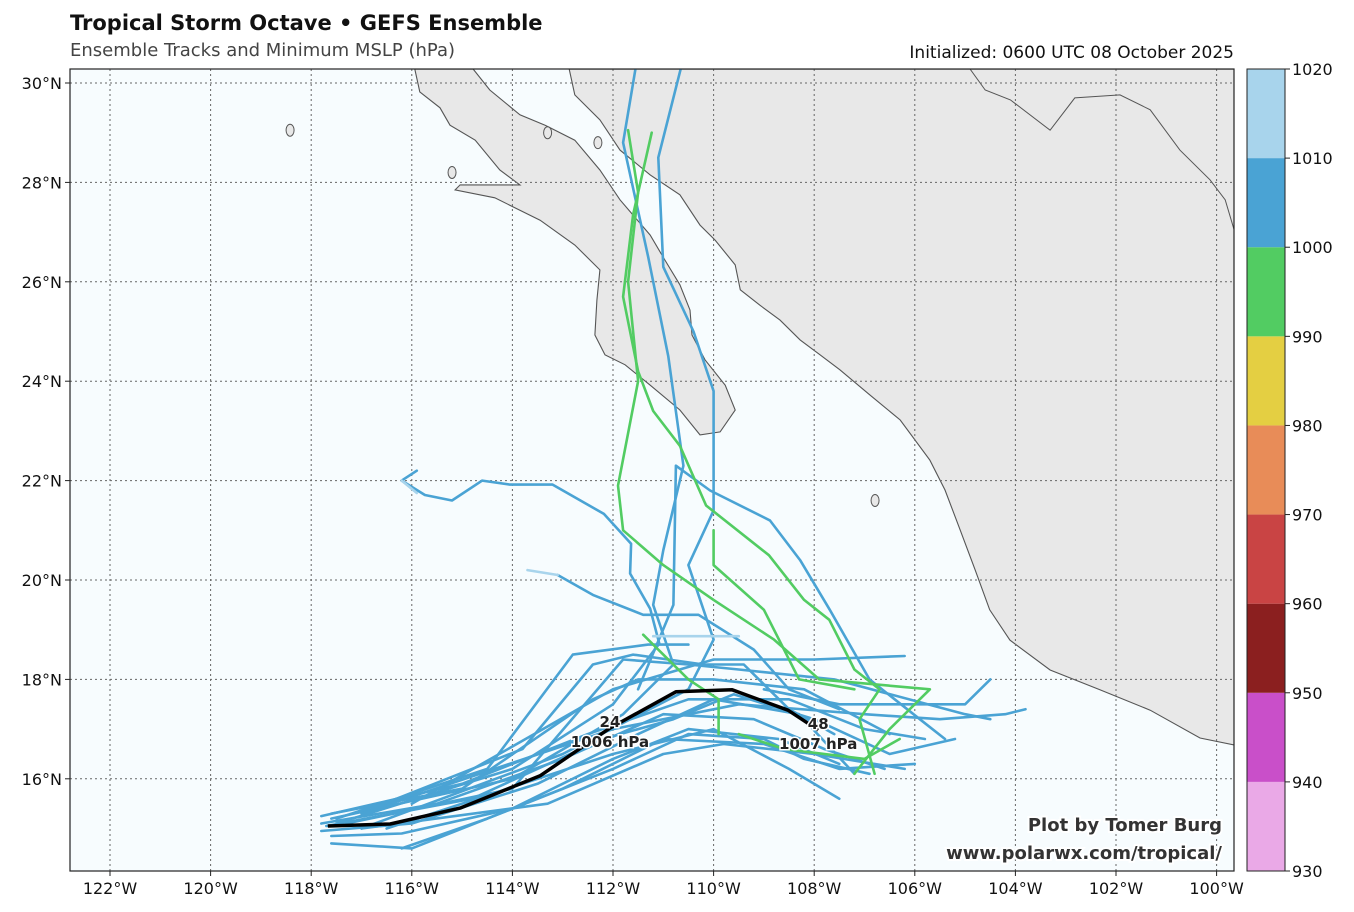 The image size is (1354, 912). Describe the element at coordinates (1125, 825) in the screenshot. I see `credit-author: Plot by Tomer Burg` at that location.